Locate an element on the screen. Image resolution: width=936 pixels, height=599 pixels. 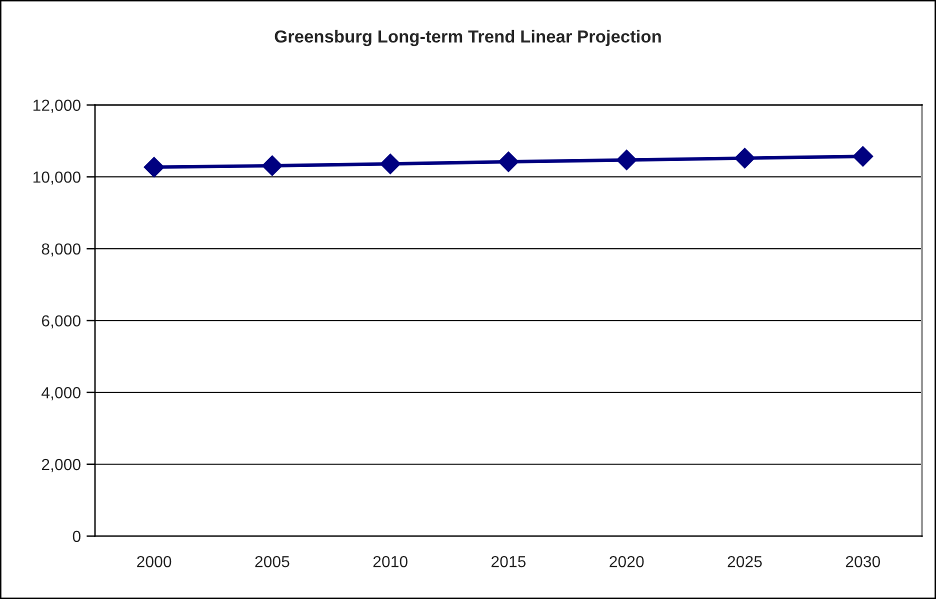
y-tick-label: 10,000 is located at coordinates (56, 178).